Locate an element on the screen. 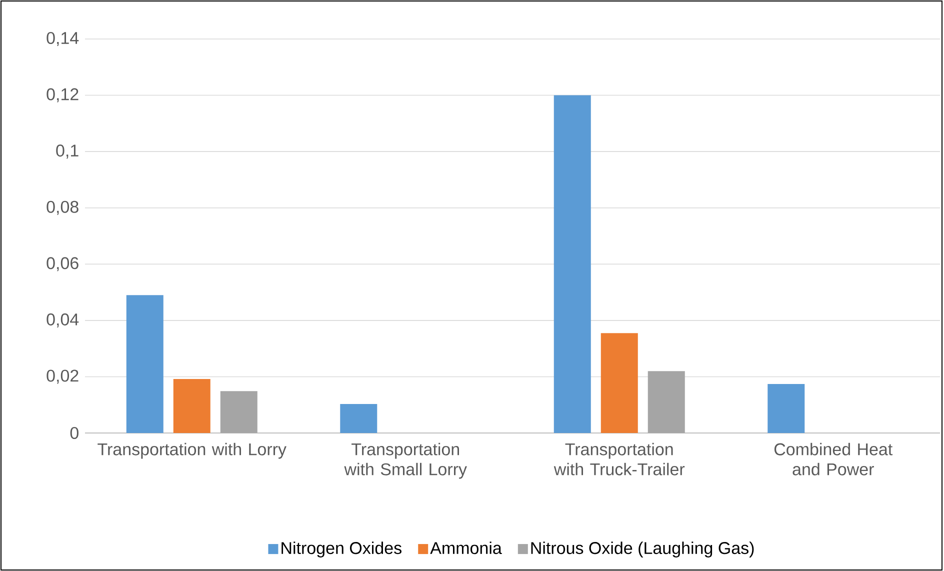 This screenshot has height=571, width=944. x-tick-label: Transportation with Small Lorry is located at coordinates (405, 461).